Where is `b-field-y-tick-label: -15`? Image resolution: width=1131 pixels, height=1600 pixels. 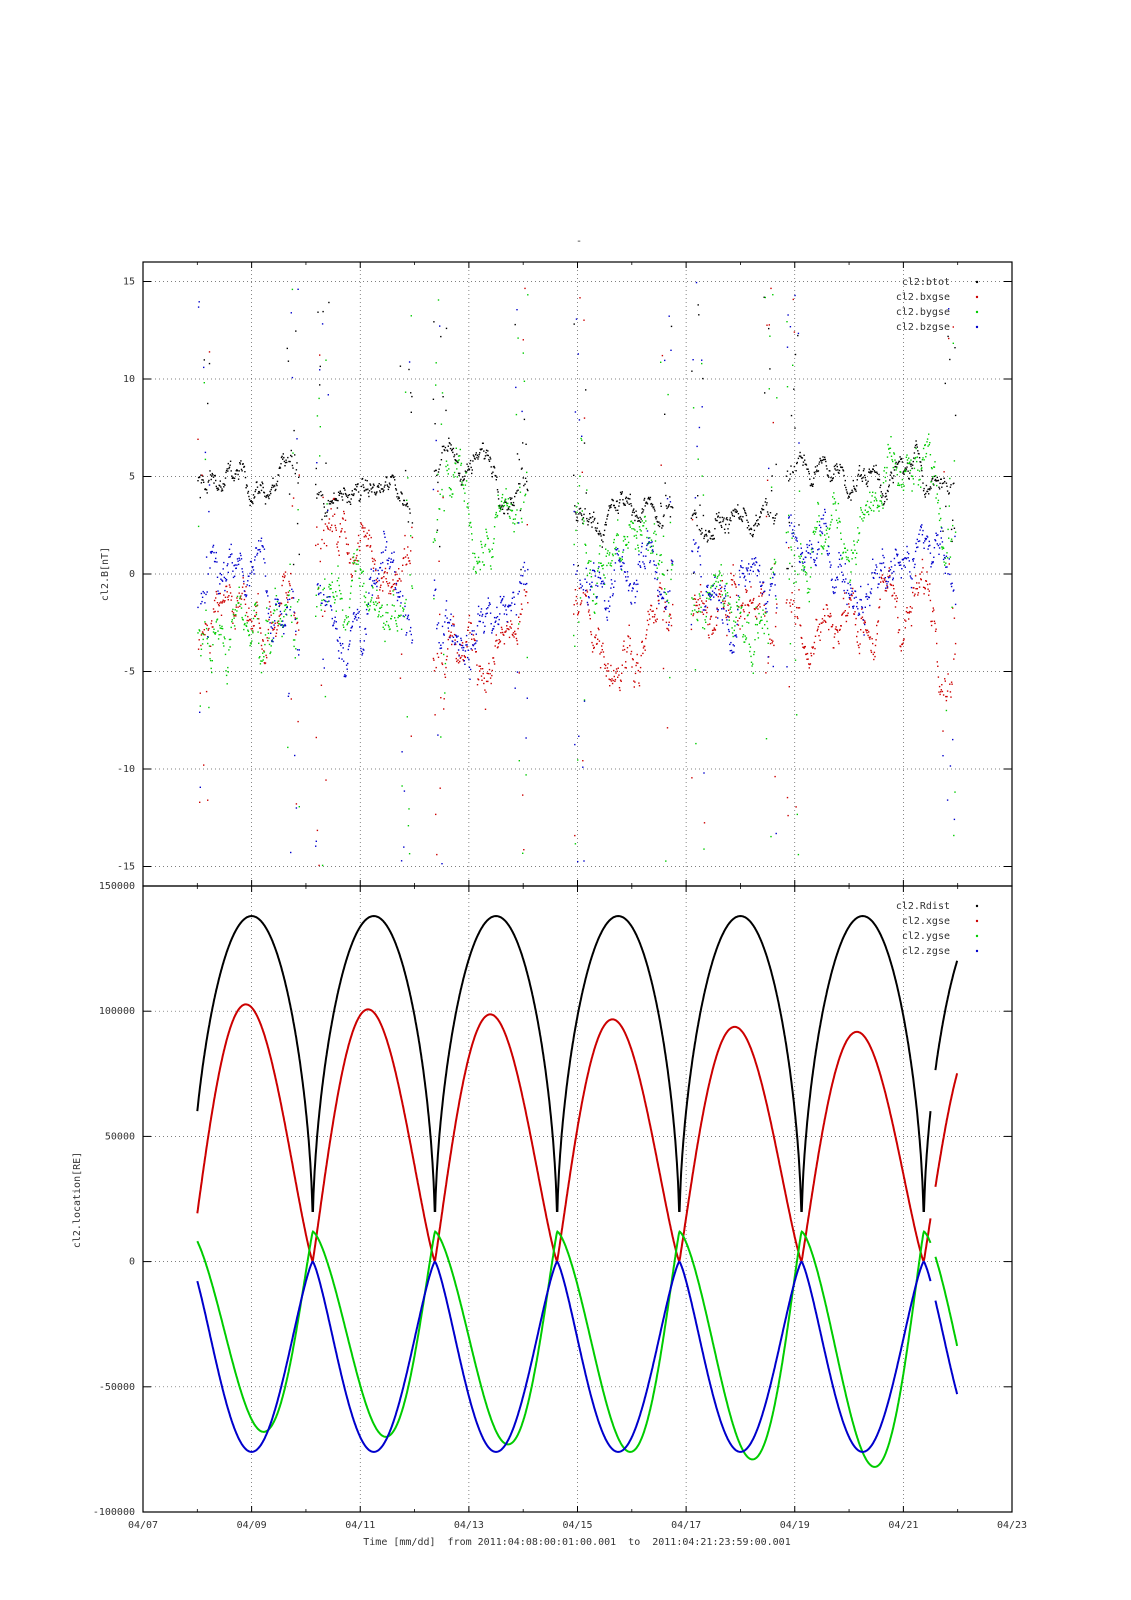
b-field-y-tick-label: -15 is located at coordinates (126, 867).